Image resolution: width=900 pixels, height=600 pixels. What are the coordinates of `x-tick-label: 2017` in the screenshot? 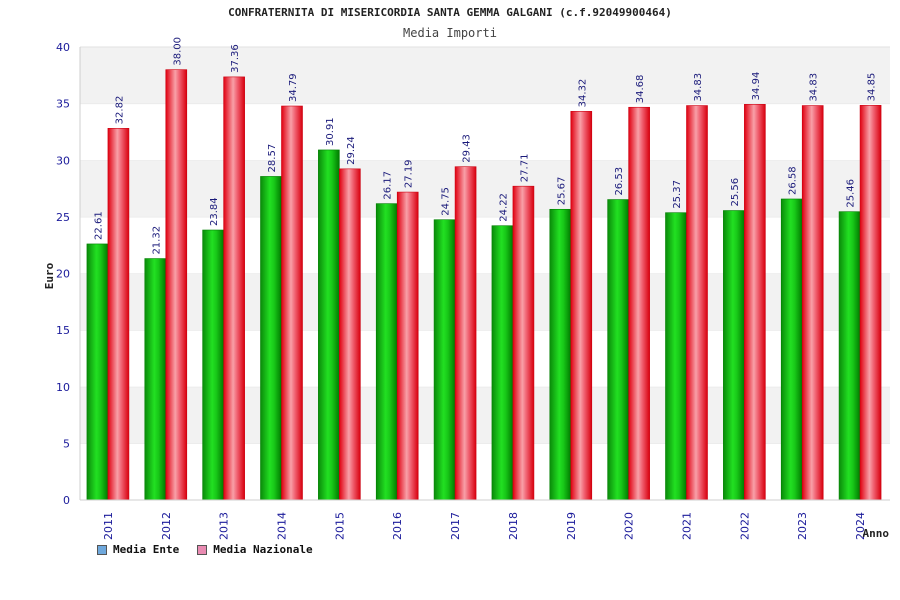 It's located at (455, 526).